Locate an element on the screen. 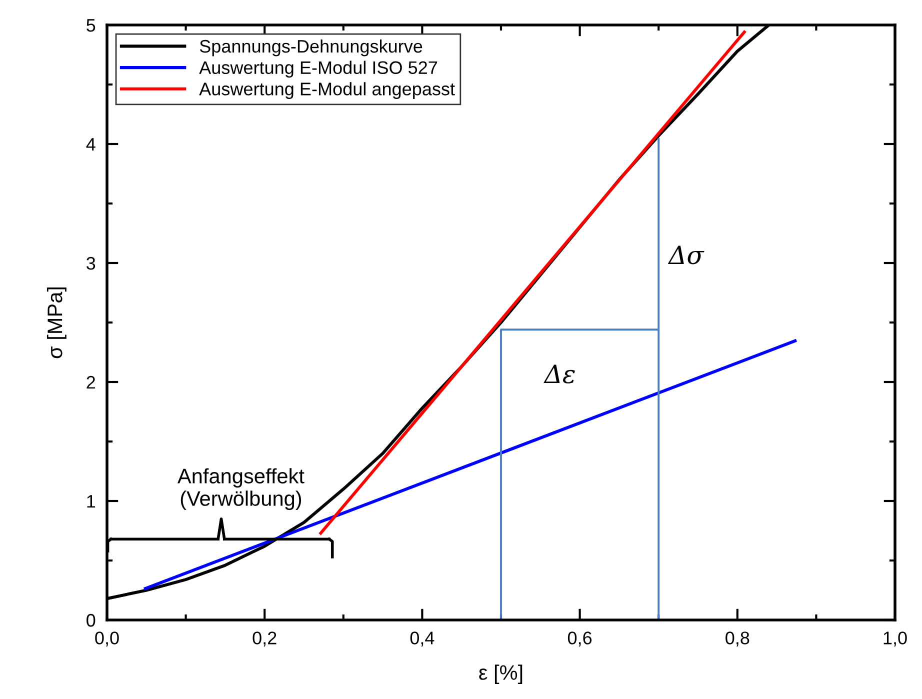 The height and width of the screenshot is (699, 922). annotation: Anfangseffekt (Verwölbung) is located at coordinates (240, 489).